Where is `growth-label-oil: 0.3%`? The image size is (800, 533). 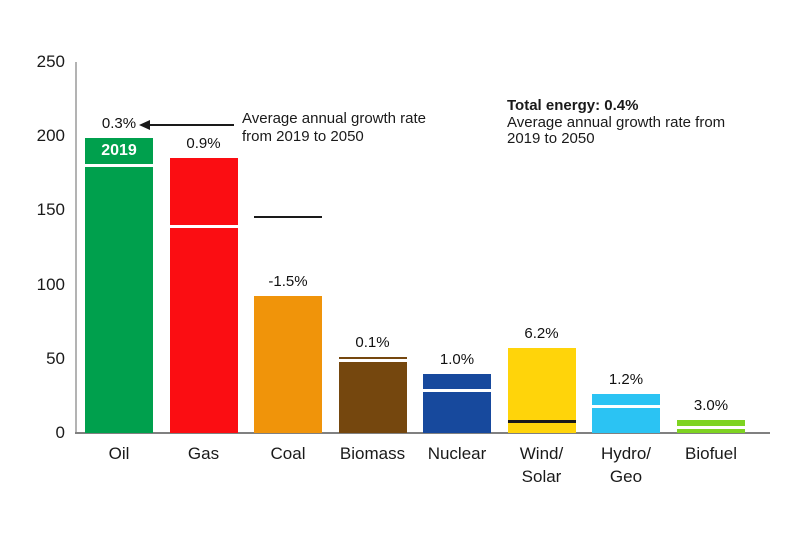
growth-label-oil: 0.3% is located at coordinates (119, 123).